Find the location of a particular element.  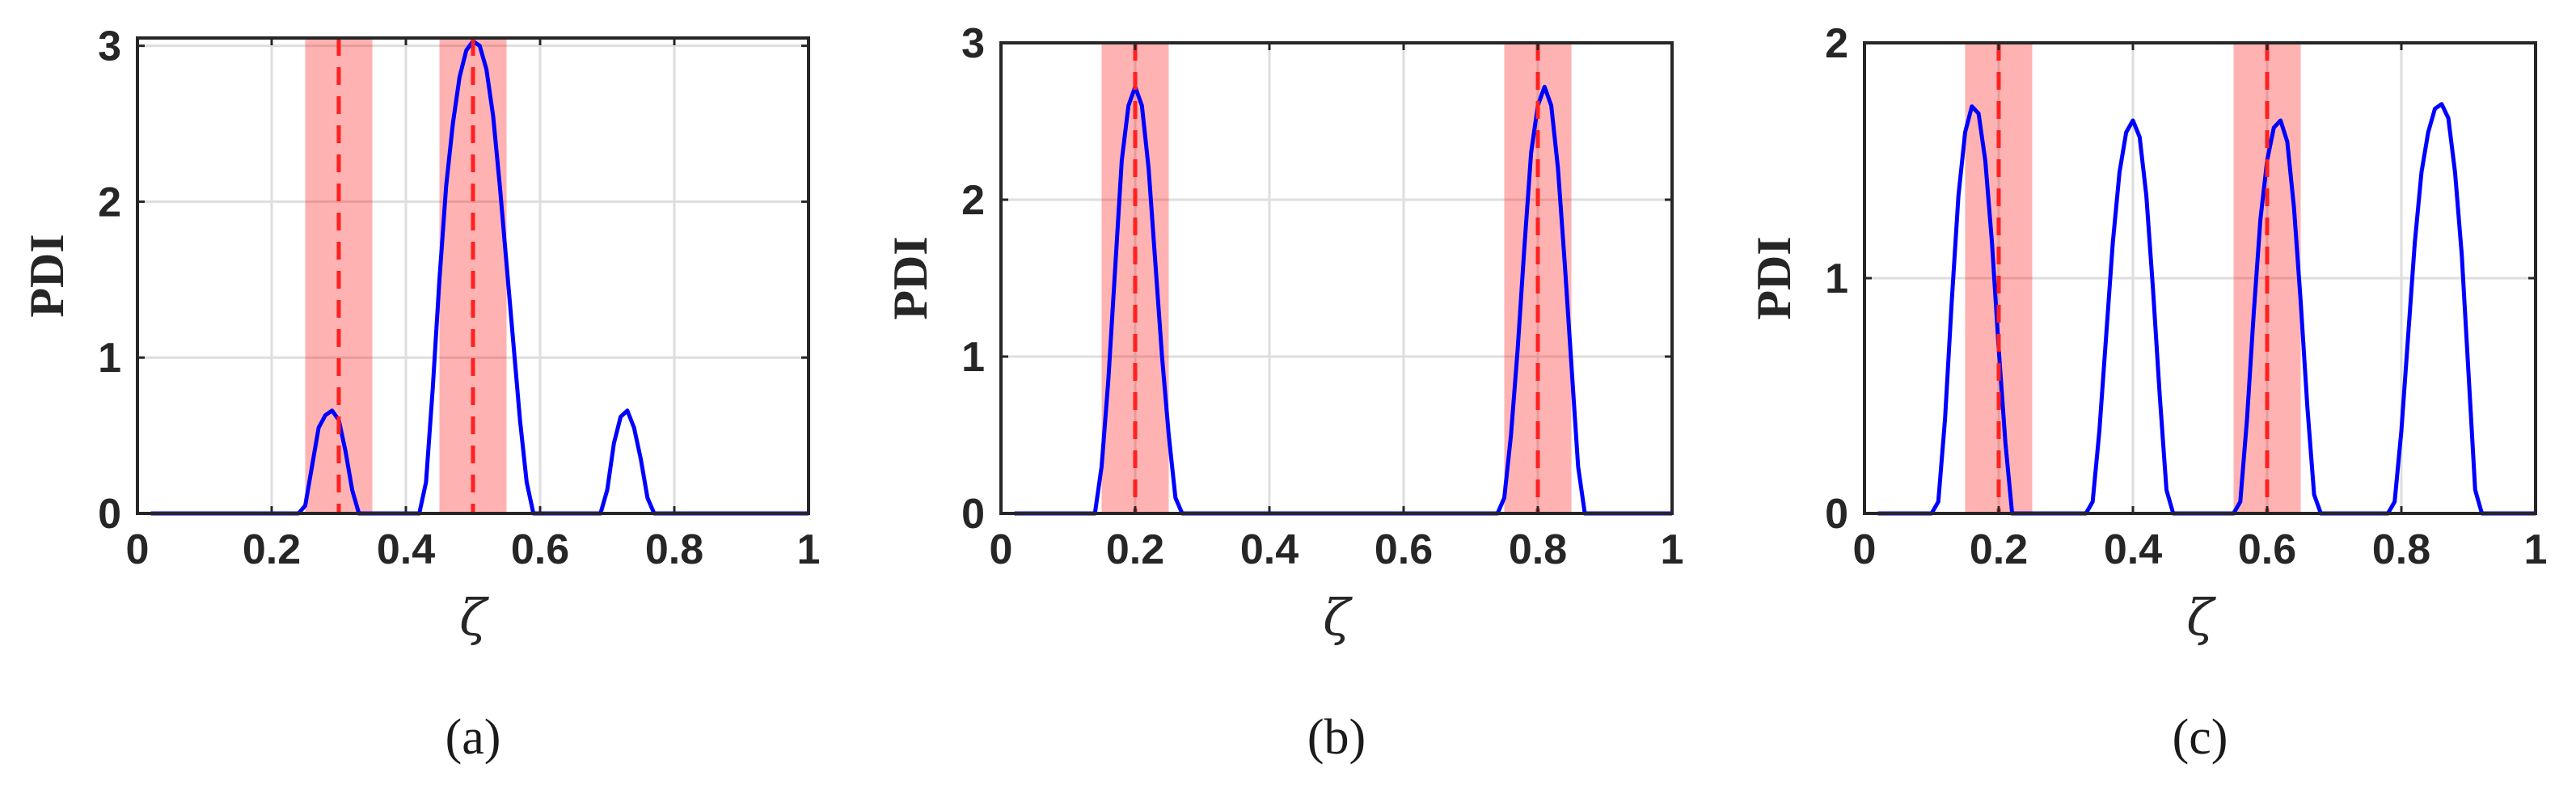

series-line is located at coordinates (2206, 309).